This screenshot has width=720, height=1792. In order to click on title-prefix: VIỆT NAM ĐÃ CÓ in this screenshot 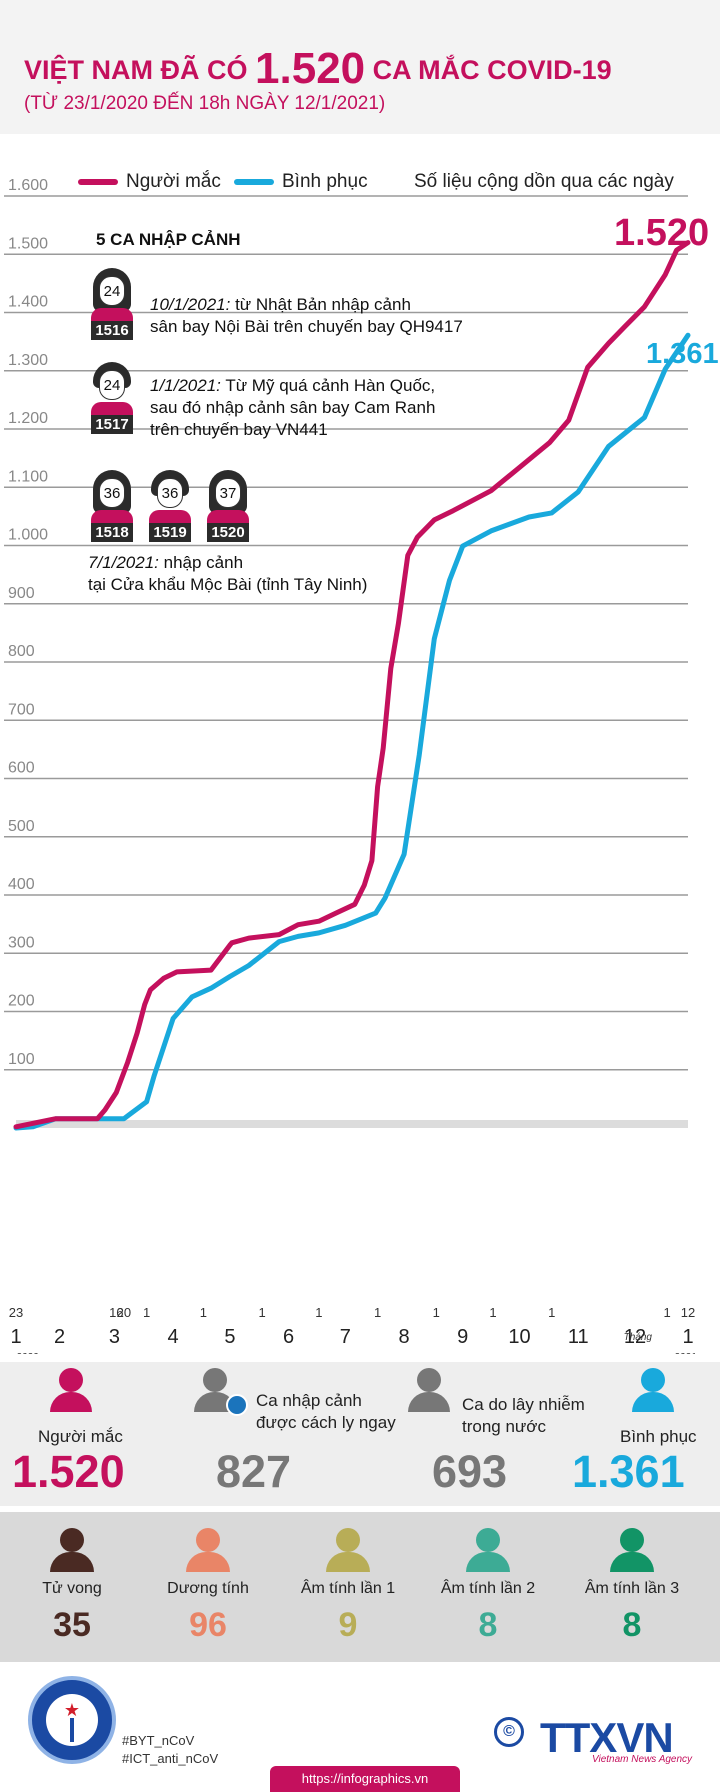, I will do `click(136, 70)`.